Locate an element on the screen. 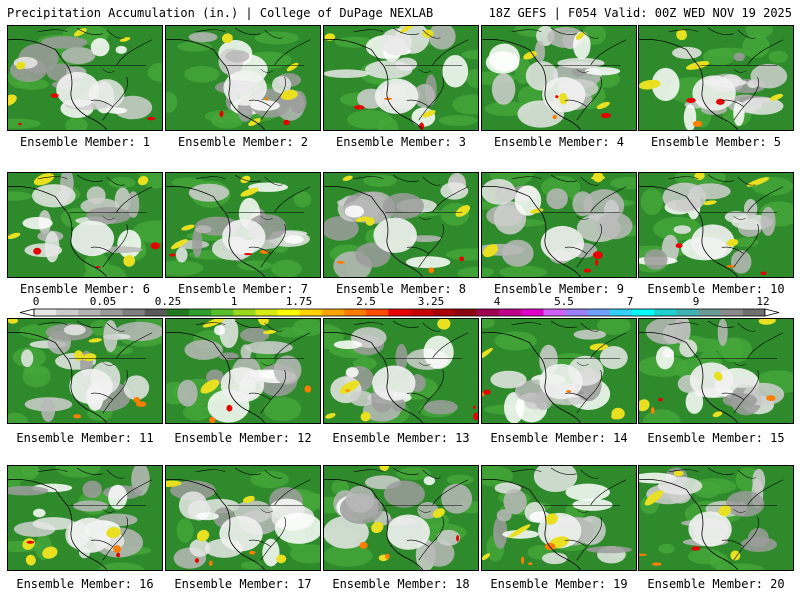 The image size is (800, 600). ensemble-member-label: Ensemble Member: 15 is located at coordinates (716, 438).